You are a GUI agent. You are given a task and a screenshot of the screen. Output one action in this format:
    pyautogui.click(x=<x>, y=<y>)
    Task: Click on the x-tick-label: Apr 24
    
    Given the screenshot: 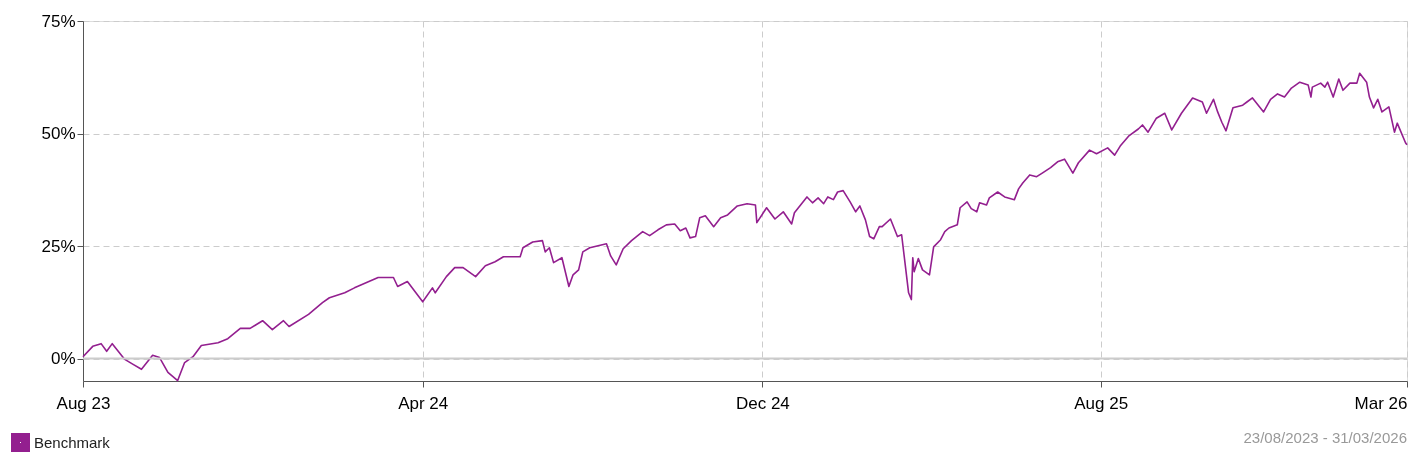 What is the action you would take?
    pyautogui.click(x=423, y=403)
    